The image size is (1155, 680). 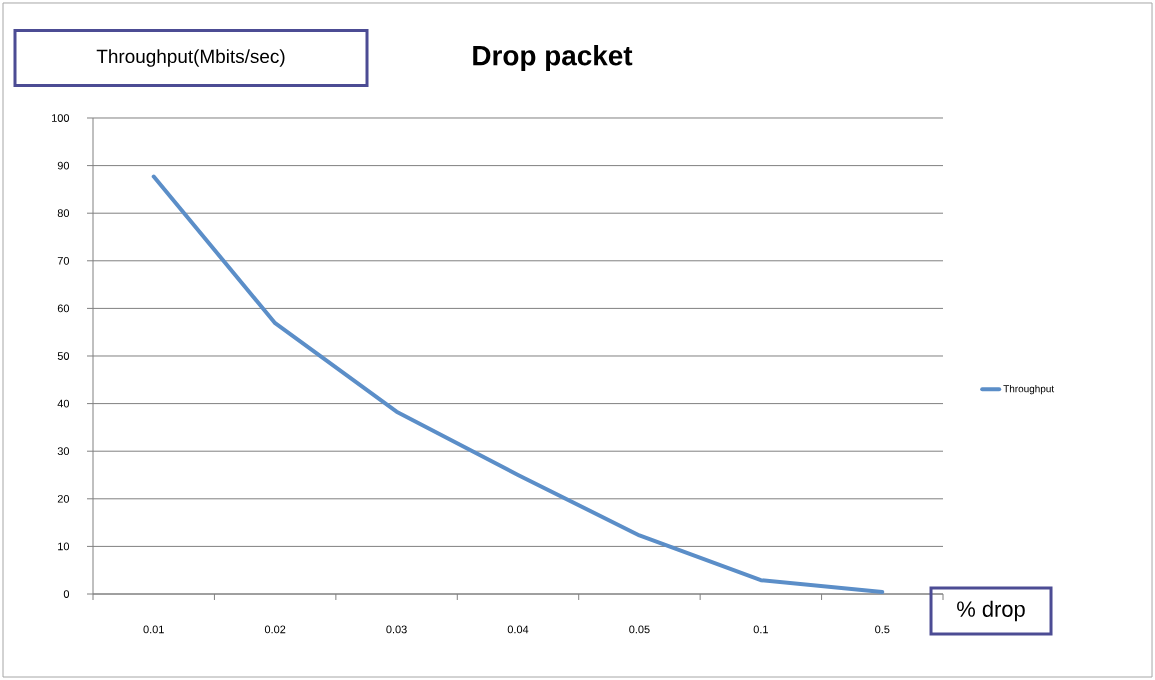 What do you see at coordinates (396, 629) in the screenshot?
I see `x-tick-label: 0.03` at bounding box center [396, 629].